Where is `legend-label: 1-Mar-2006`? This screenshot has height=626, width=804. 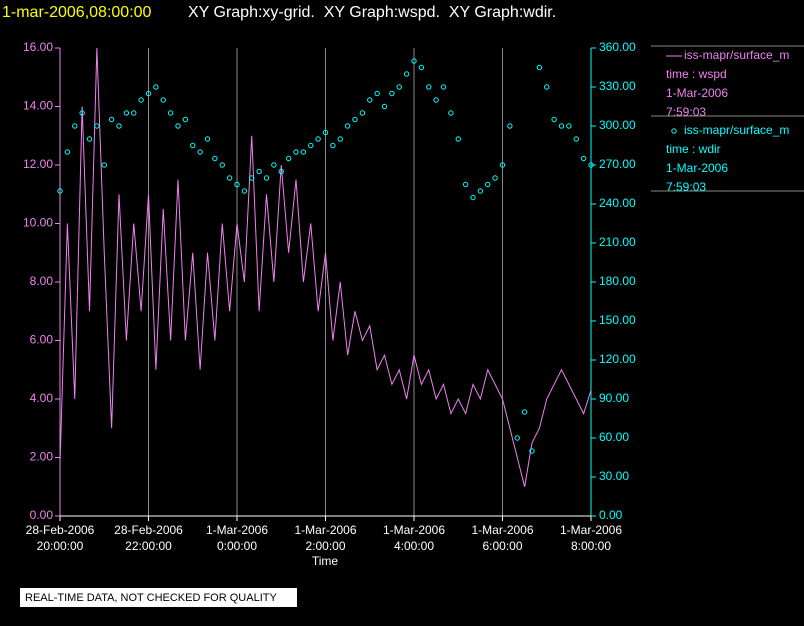
legend-label: 1-Mar-2006 is located at coordinates (697, 168).